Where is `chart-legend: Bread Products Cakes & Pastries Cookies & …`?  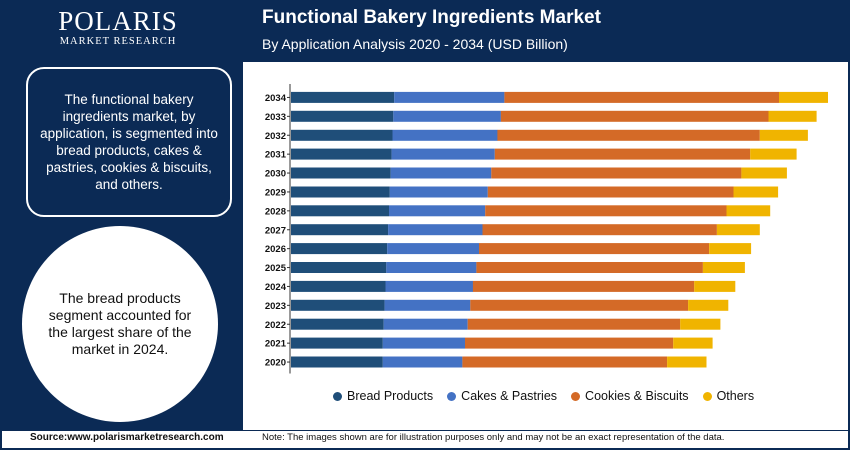
chart-legend: Bread Products Cakes & Pastries Cookies & … is located at coordinates (543, 396).